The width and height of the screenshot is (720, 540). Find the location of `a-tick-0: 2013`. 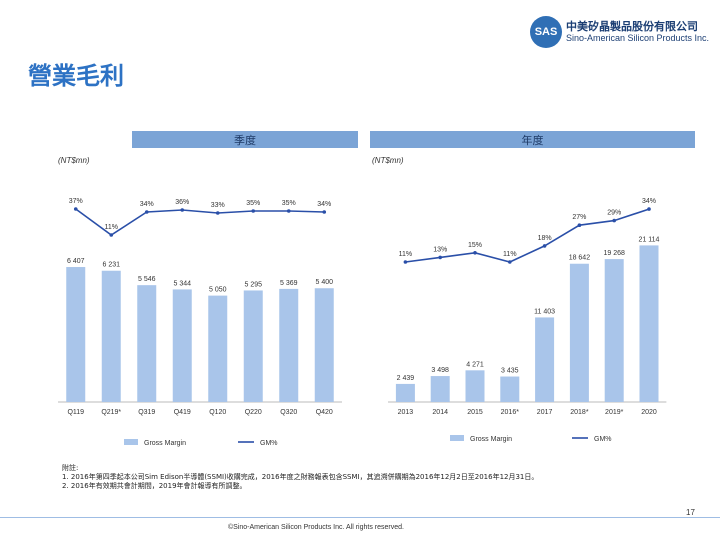

a-tick-0: 2013 is located at coordinates (406, 412).